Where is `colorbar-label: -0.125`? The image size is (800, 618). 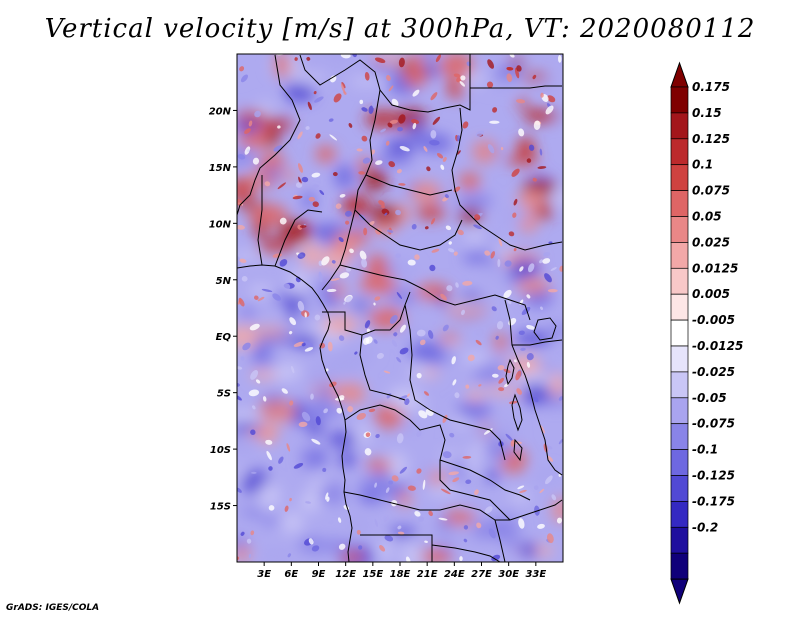 colorbar-label: -0.125 is located at coordinates (713, 476).